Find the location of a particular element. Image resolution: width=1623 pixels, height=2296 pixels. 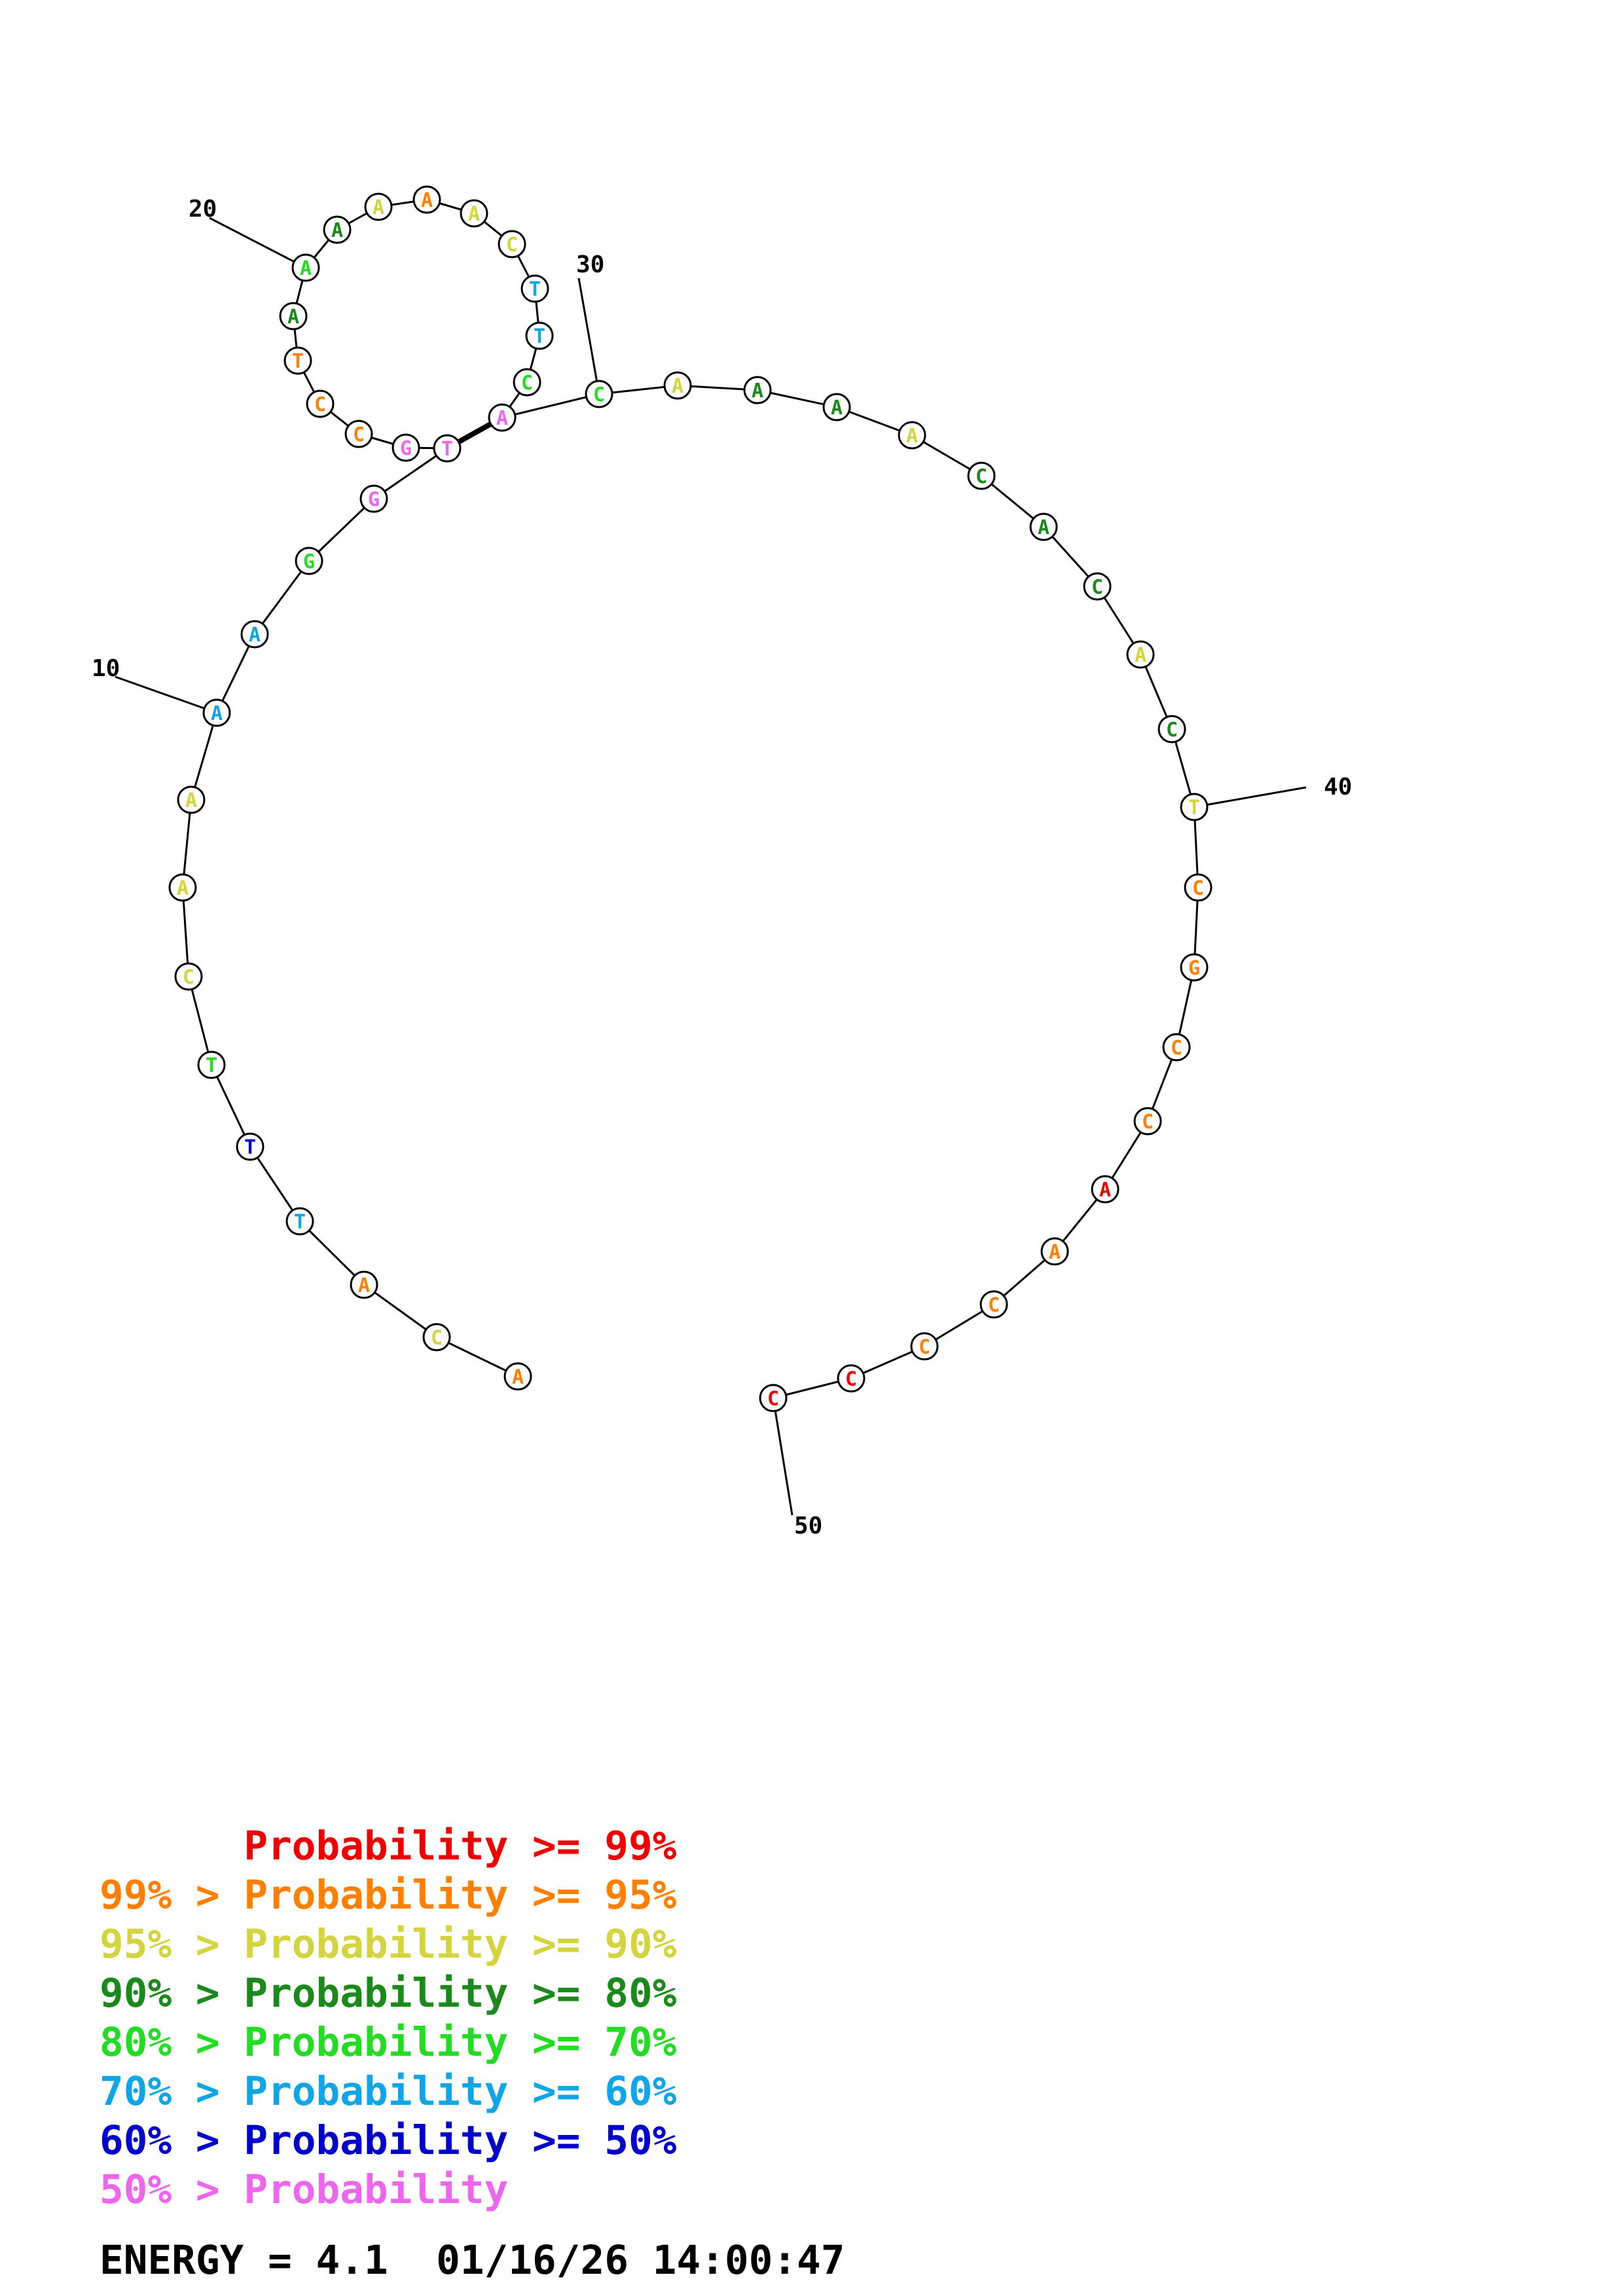

nucleotide-30: C is located at coordinates (599, 394).